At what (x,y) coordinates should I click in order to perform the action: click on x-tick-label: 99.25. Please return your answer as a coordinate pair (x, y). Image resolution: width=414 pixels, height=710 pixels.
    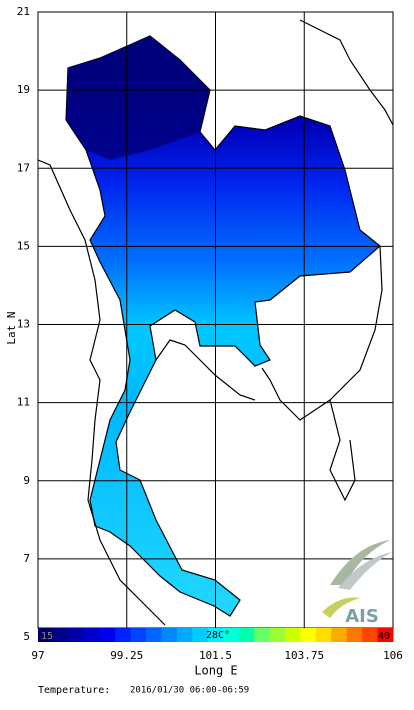
    Looking at the image, I should click on (126, 655).